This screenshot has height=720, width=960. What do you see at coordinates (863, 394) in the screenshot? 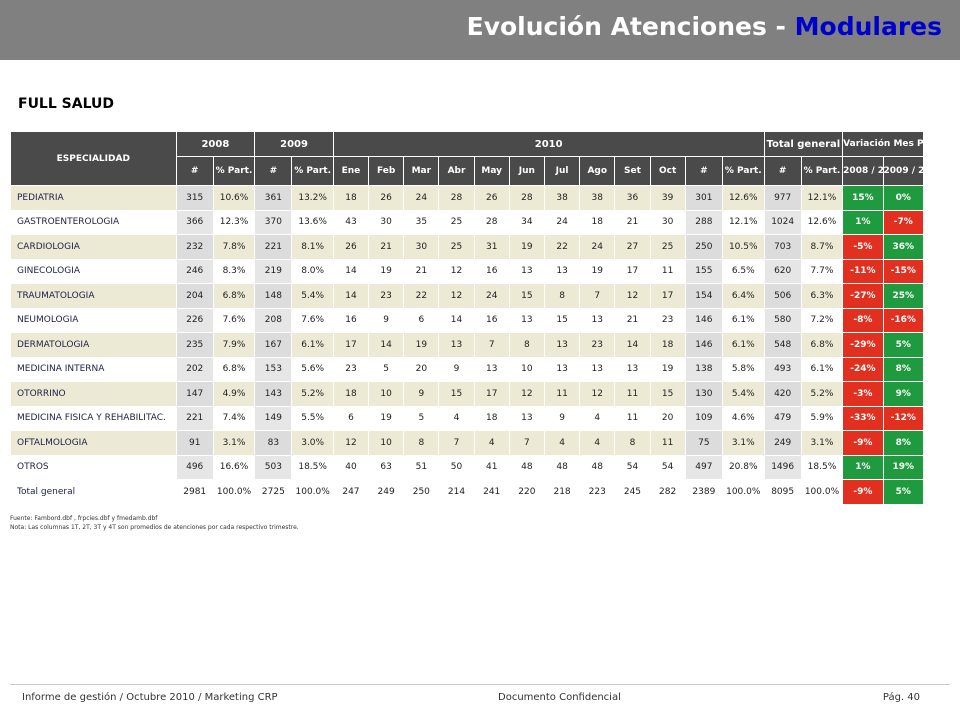
I see `cell-var-2008-2009: -3%` at bounding box center [863, 394].